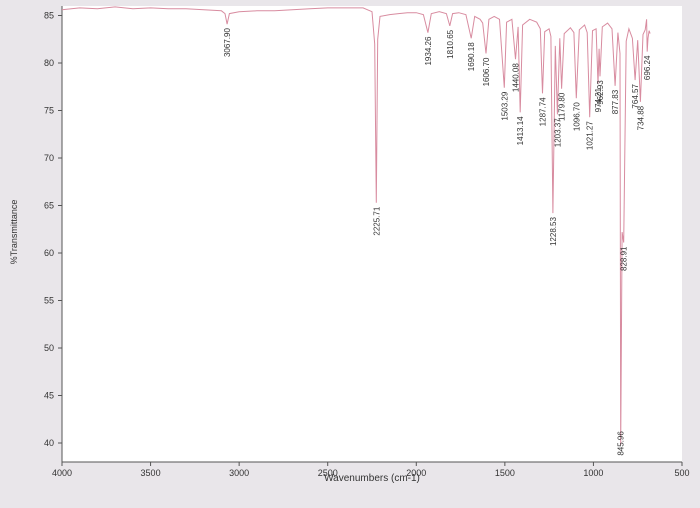 Image resolution: width=700 pixels, height=508 pixels. What do you see at coordinates (49, 443) in the screenshot?
I see `y-tick-label: 40` at bounding box center [49, 443].